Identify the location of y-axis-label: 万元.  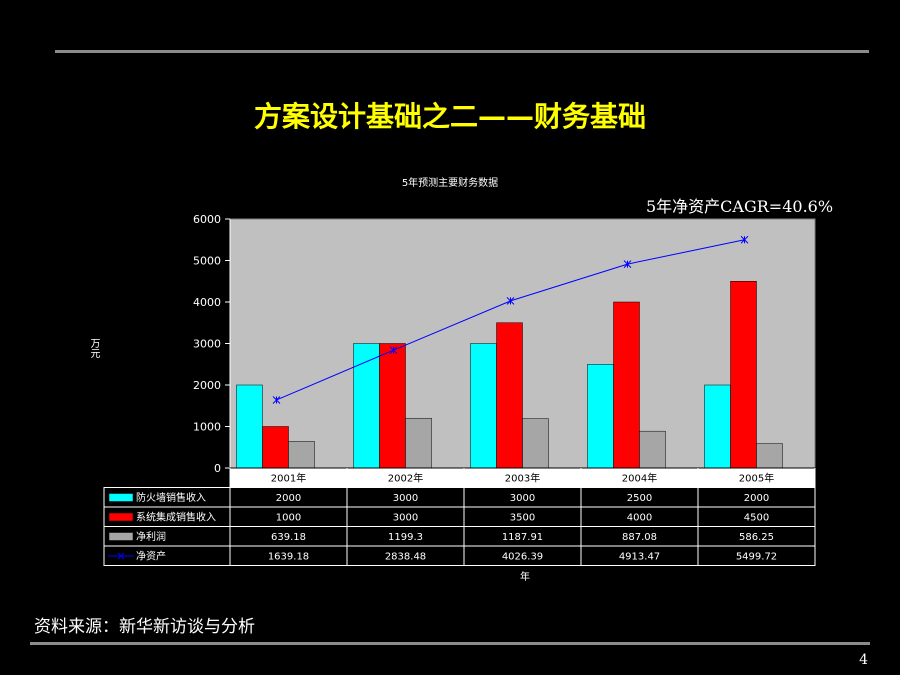
(93, 348).